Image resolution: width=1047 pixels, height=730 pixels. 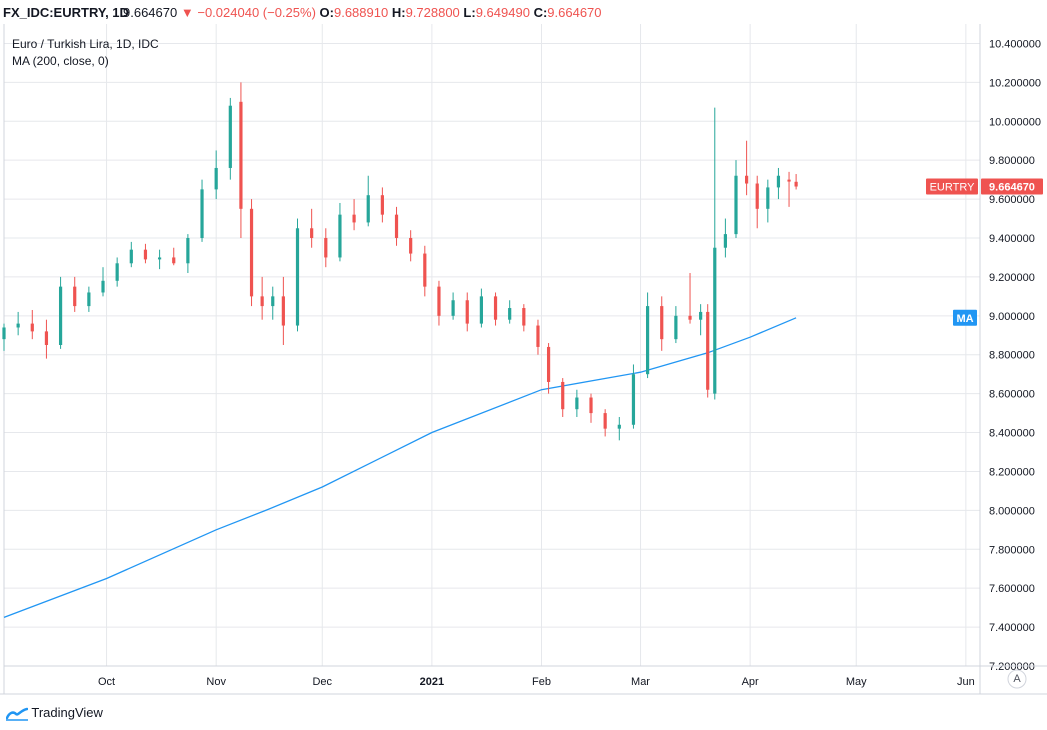 What do you see at coordinates (750, 682) in the screenshot?
I see `x-tick-label: Apr` at bounding box center [750, 682].